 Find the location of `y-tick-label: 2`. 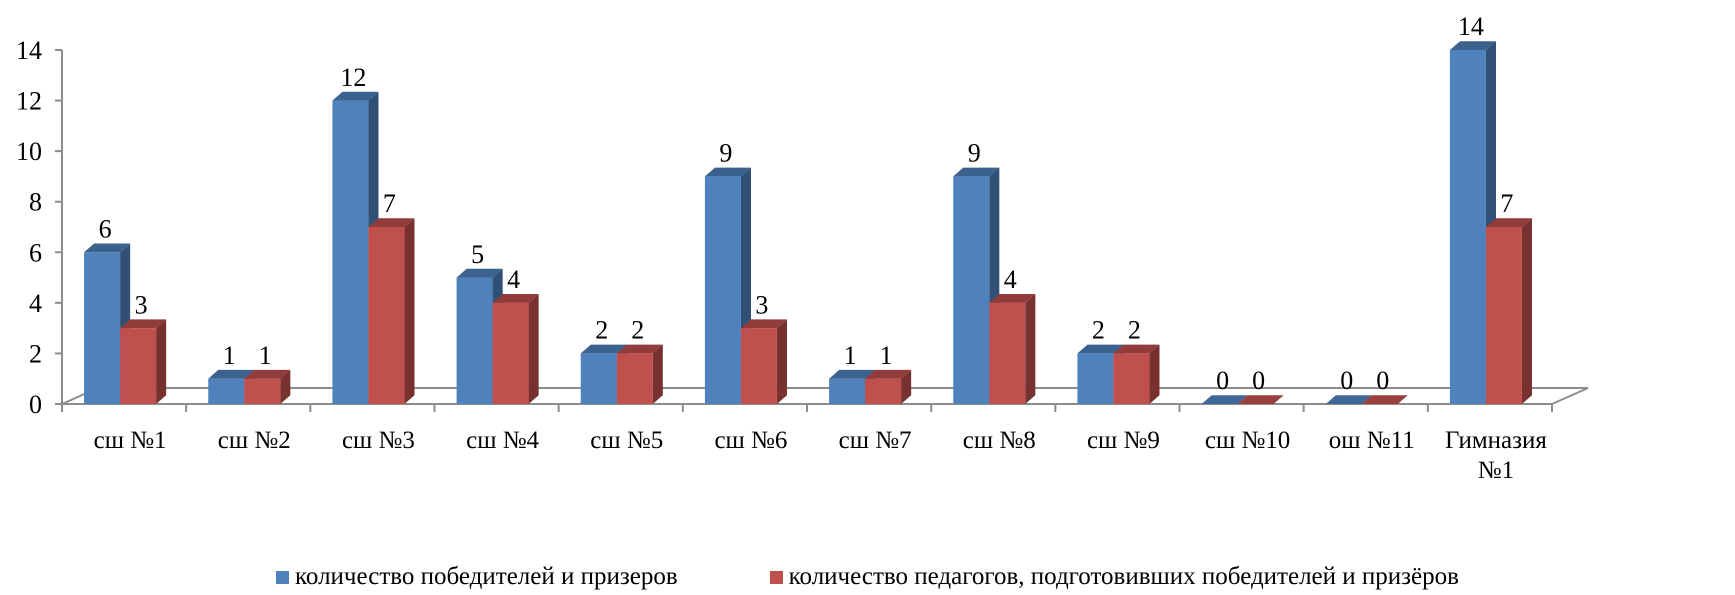

y-tick-label: 2 is located at coordinates (35, 353).